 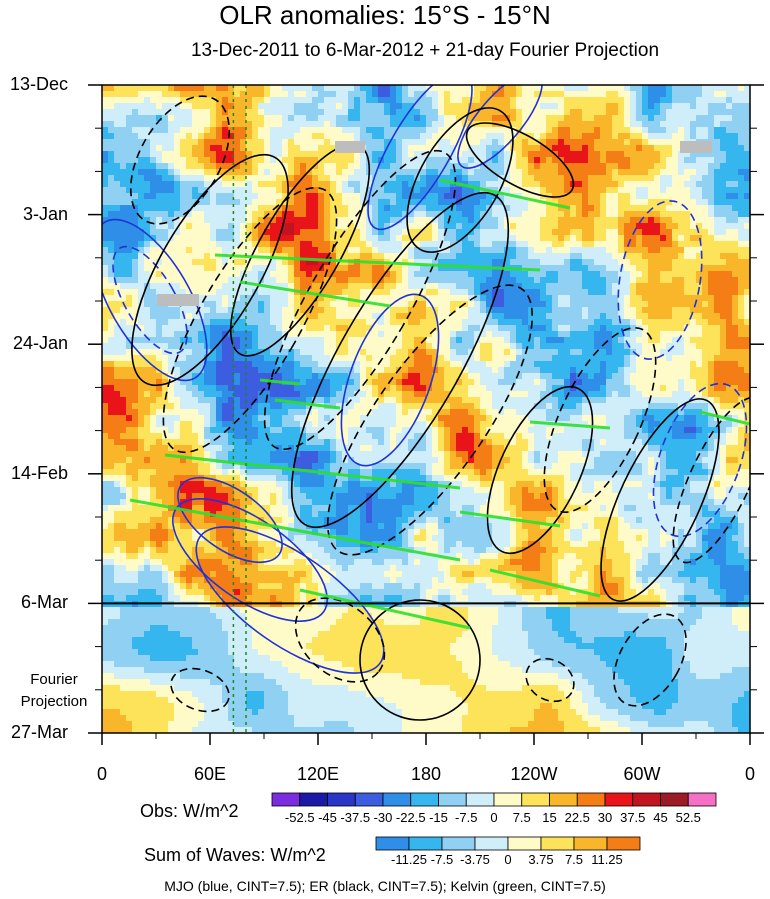 I want to click on y-tick-label-3: 14-Feb, so click(x=39, y=472).